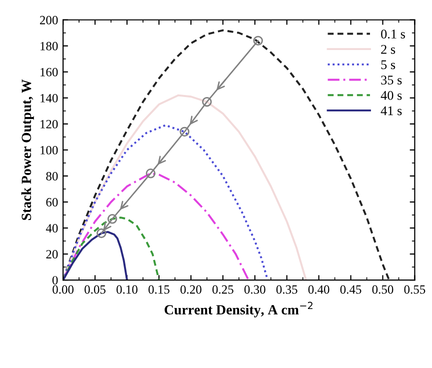  What do you see at coordinates (49, 124) in the screenshot?
I see `y-tick-label: 120` at bounding box center [49, 124].